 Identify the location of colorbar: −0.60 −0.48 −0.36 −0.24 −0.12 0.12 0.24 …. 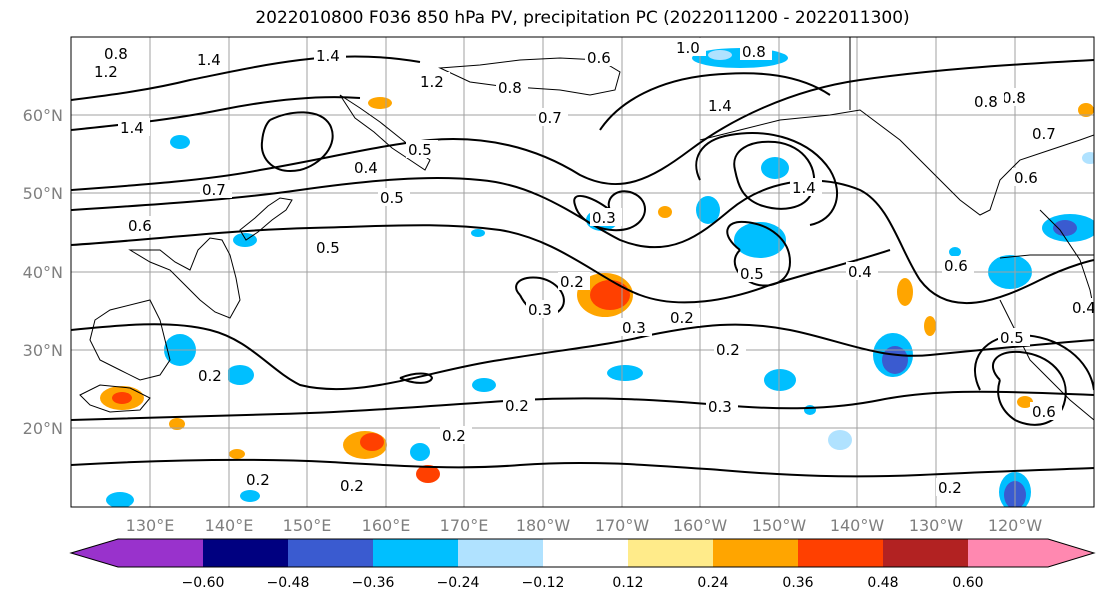
(582, 564).